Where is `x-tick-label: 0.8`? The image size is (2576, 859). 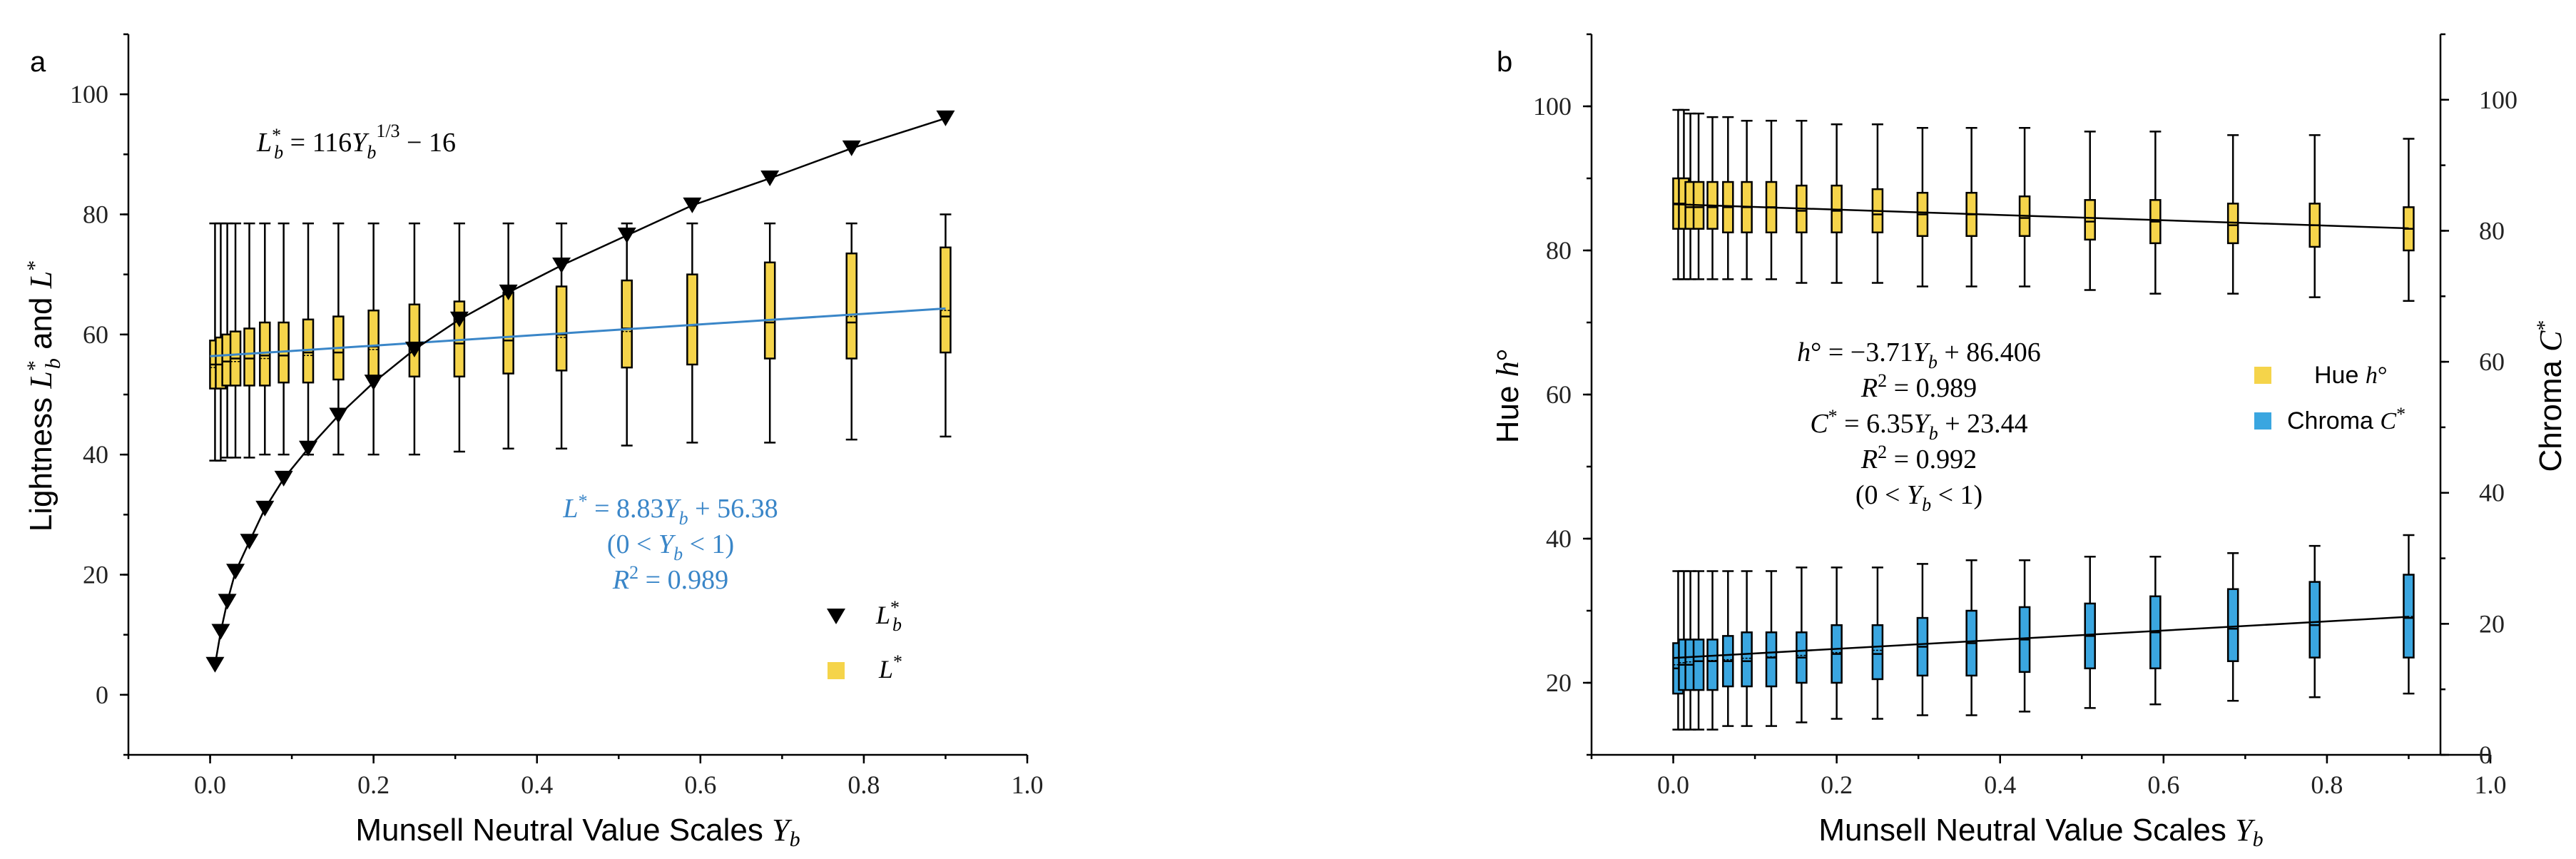
x-tick-label: 0.8 is located at coordinates (863, 785).